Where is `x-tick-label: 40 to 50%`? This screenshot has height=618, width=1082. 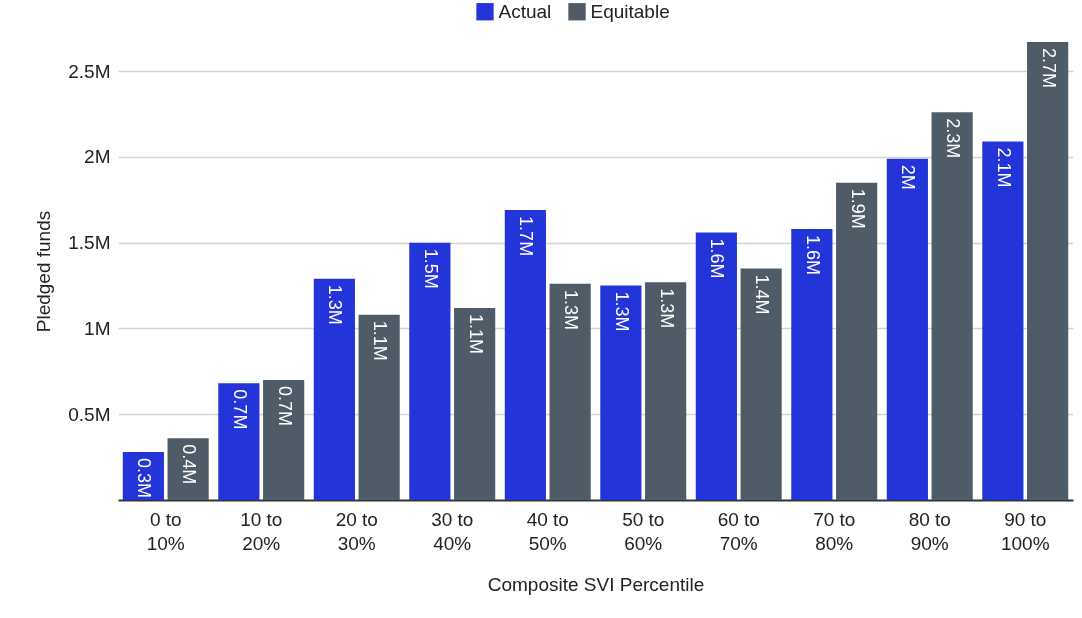 x-tick-label: 40 to 50% is located at coordinates (547, 531).